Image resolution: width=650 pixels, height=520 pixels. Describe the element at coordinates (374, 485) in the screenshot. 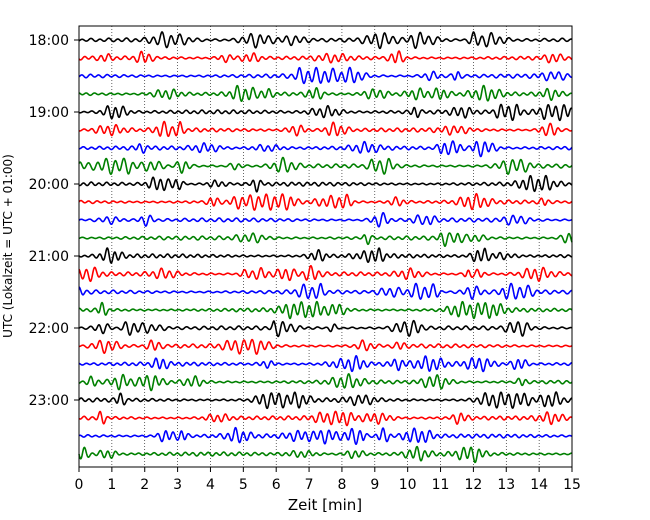

I see `x-tick-label: 9` at that location.